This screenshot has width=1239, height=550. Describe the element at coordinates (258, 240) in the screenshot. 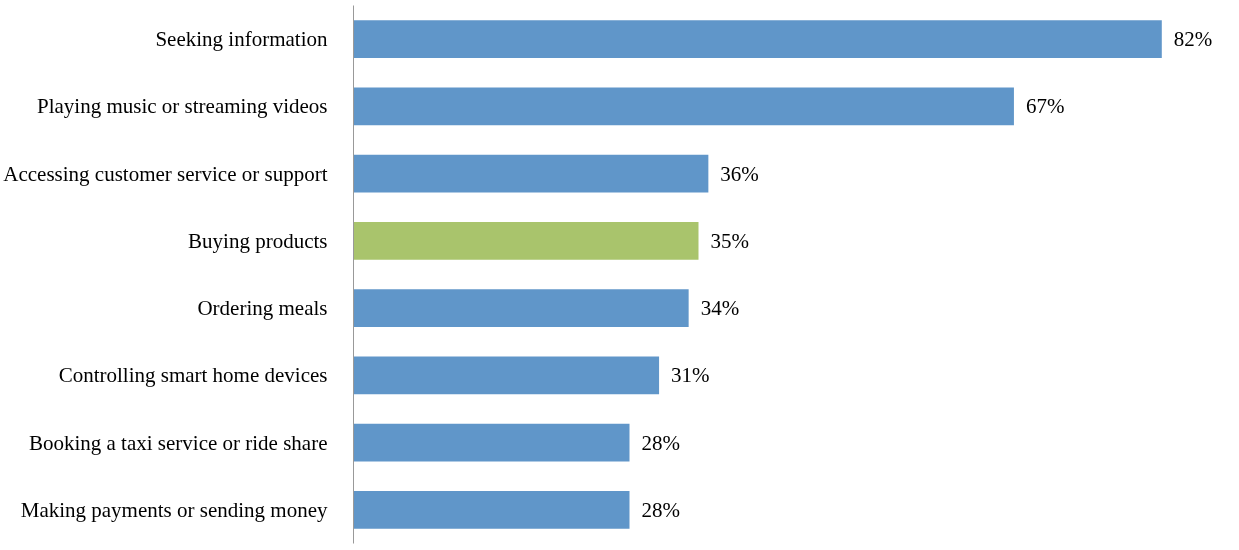

I see `y-tick-label: Buying products` at that location.